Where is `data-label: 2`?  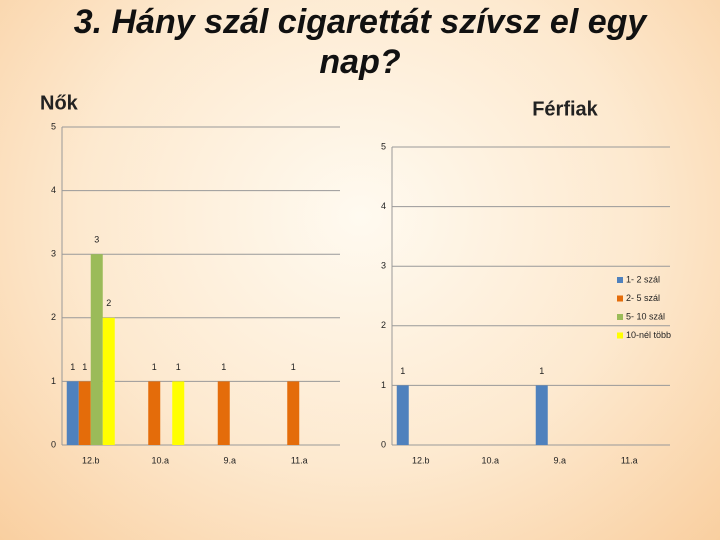
data-label: 2 is located at coordinates (108, 303).